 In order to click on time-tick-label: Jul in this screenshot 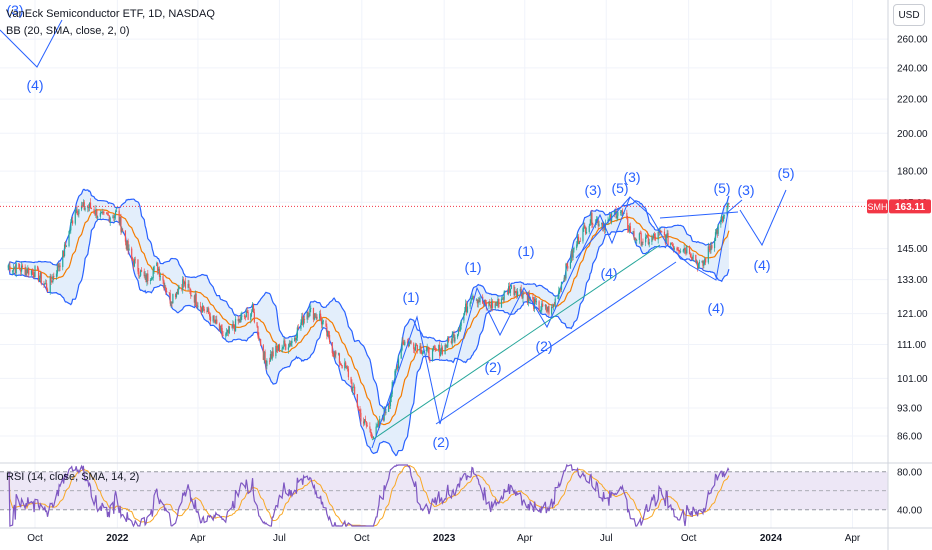, I will do `click(606, 538)`.